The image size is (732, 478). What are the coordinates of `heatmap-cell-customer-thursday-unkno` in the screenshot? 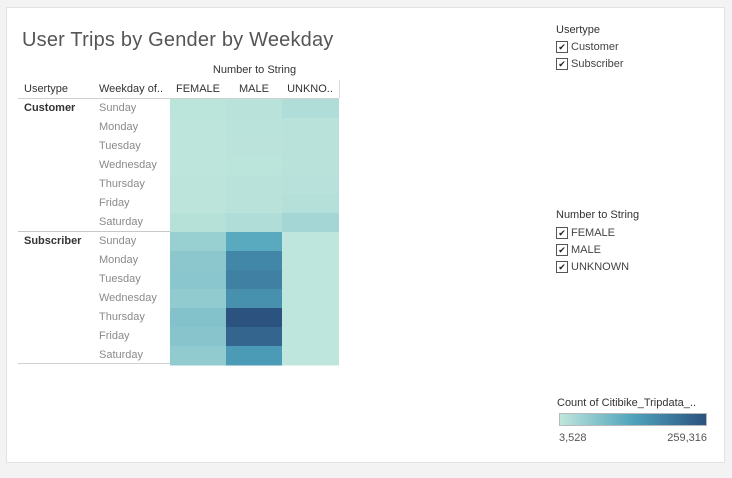 It's located at (310, 185).